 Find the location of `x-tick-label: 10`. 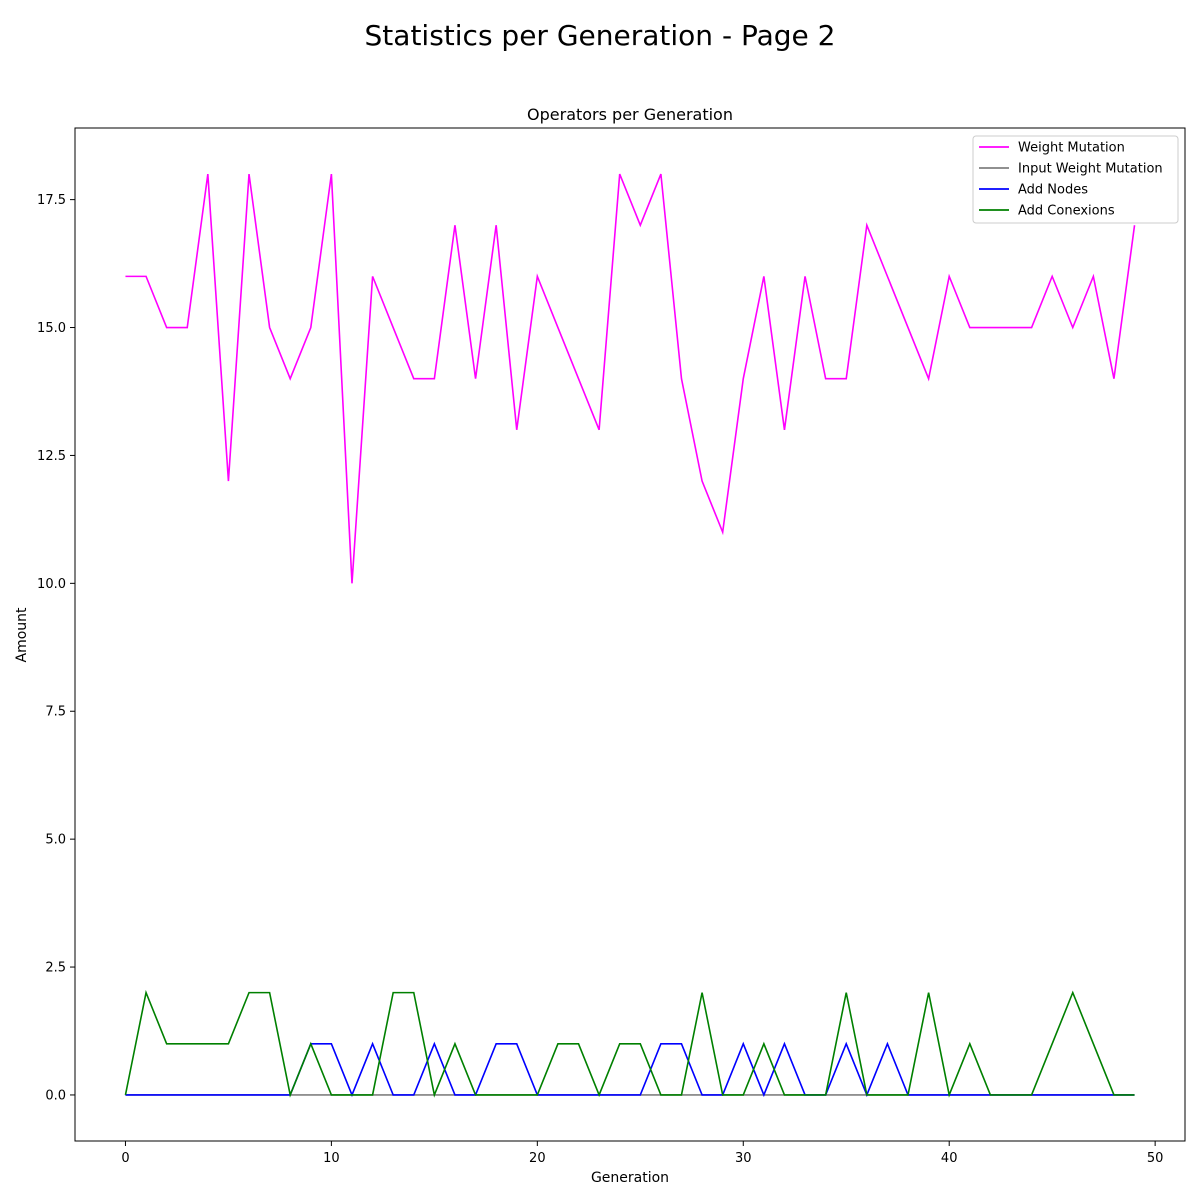

x-tick-label: 10 is located at coordinates (331, 1158).